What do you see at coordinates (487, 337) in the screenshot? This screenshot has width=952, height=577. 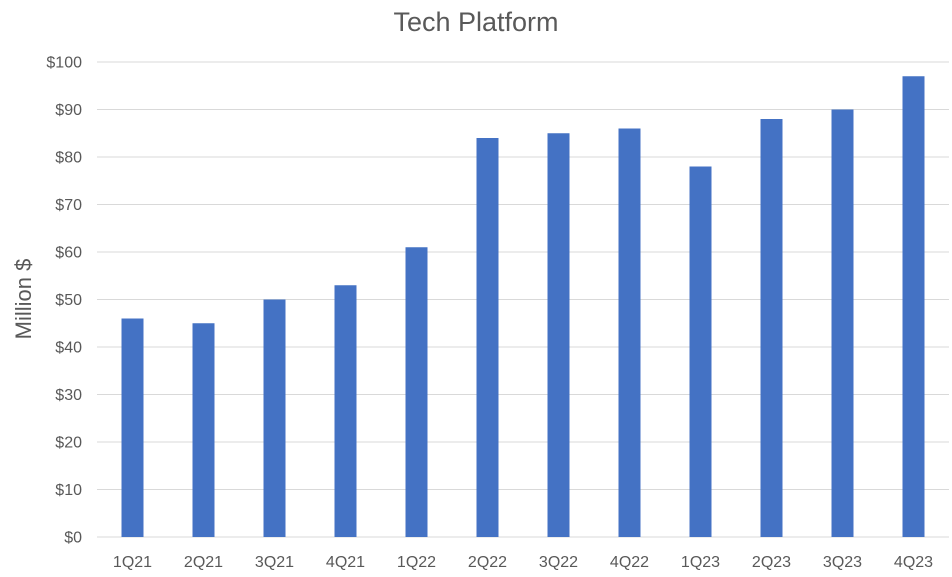 I see `bar-2q22` at bounding box center [487, 337].